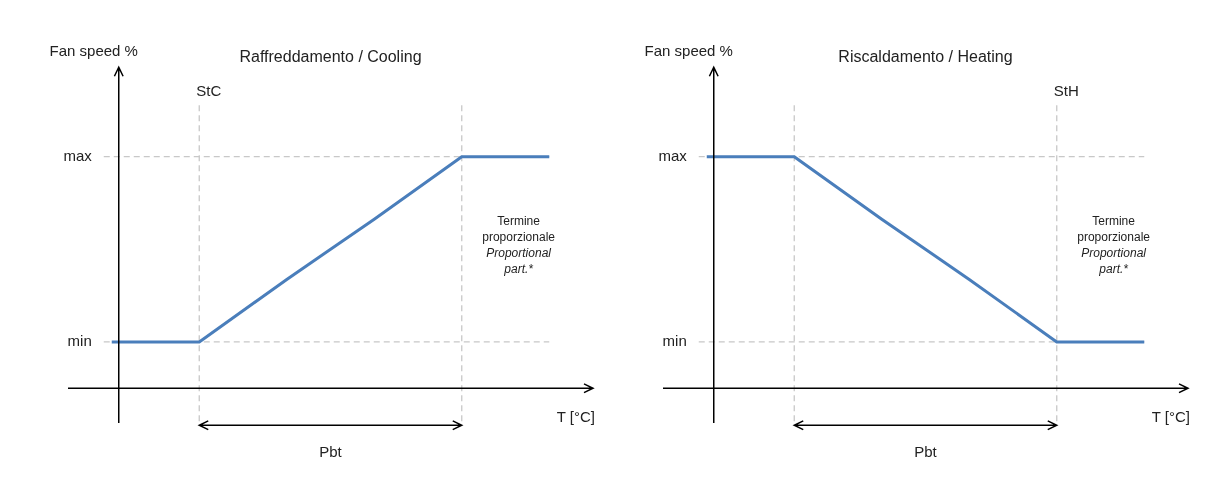 The height and width of the screenshot is (480, 1207). What do you see at coordinates (1066, 90) in the screenshot?
I see `text: StH` at bounding box center [1066, 90].